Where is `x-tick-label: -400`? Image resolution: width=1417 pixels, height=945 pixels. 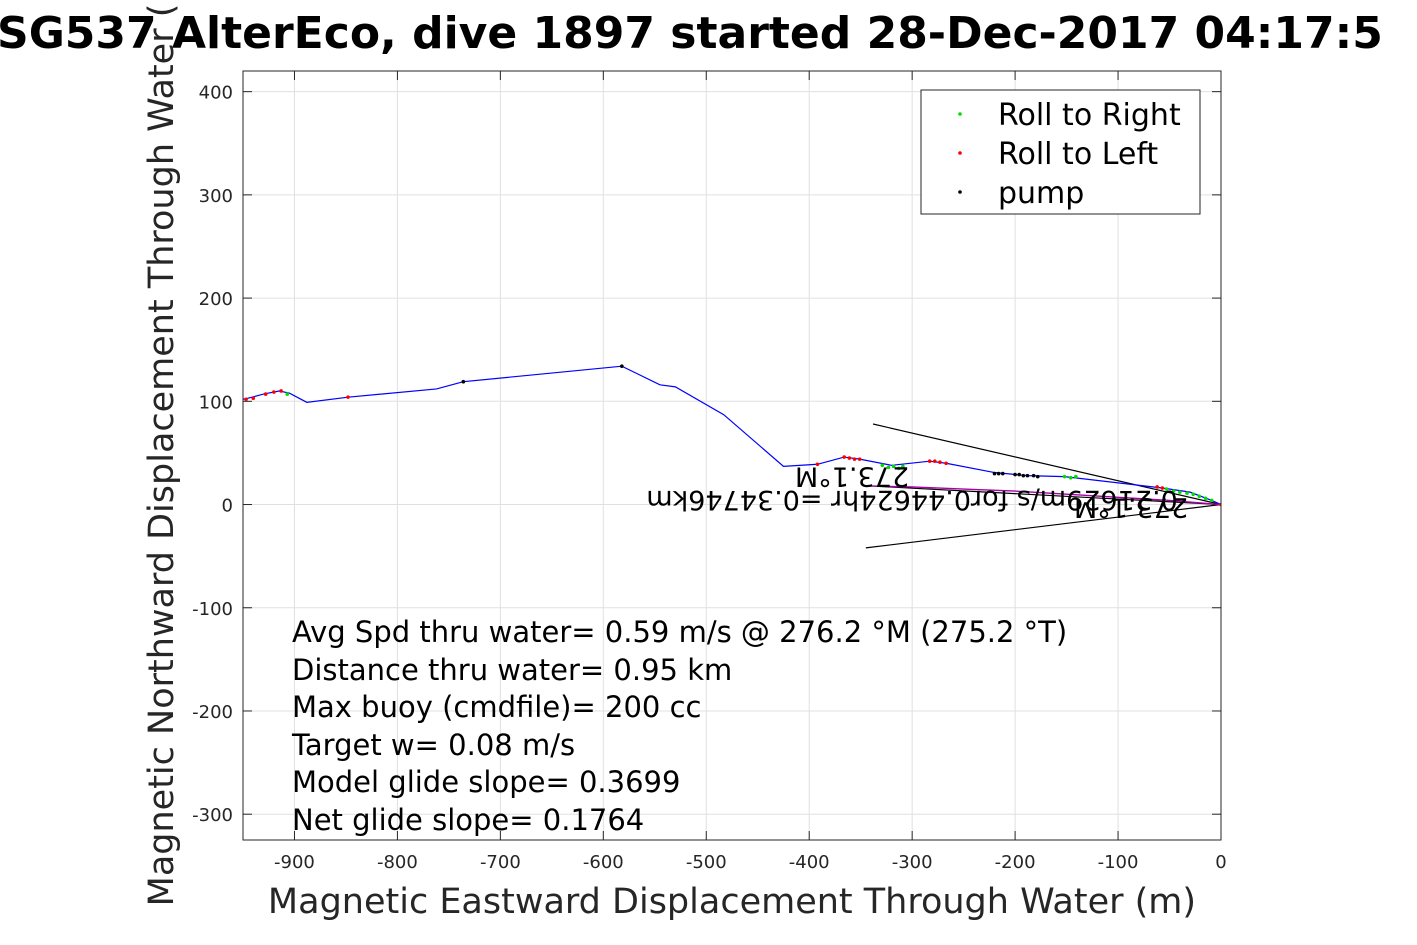 x-tick-label: -400 is located at coordinates (809, 862).